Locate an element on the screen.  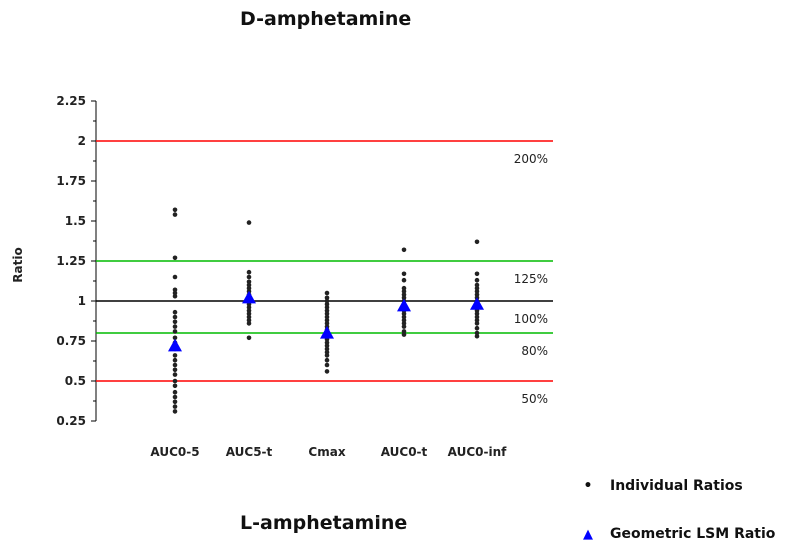
y-tick-label-4: 1.25 is located at coordinates (71, 261).